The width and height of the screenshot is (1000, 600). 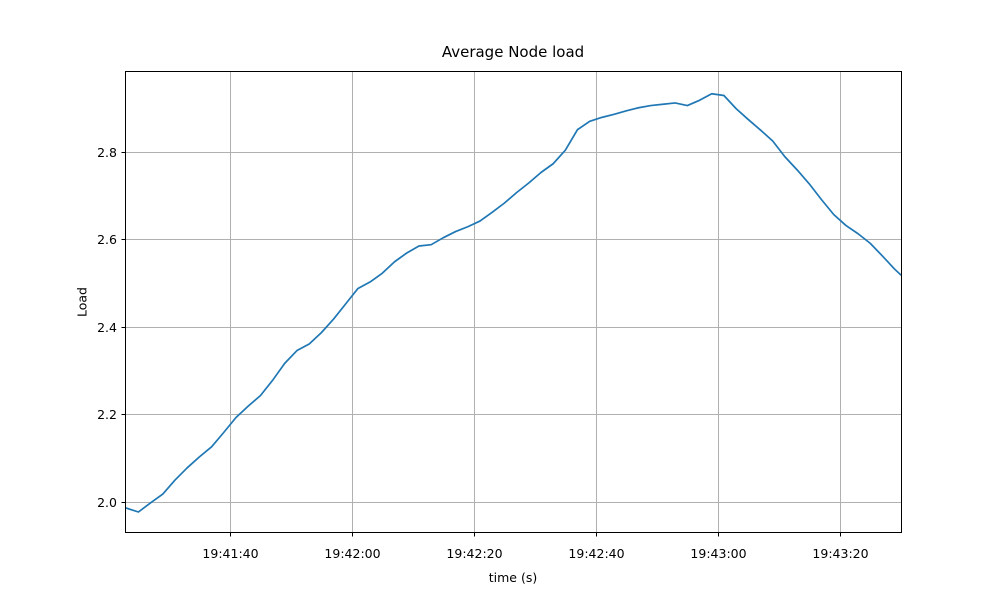 What do you see at coordinates (107, 327) in the screenshot?
I see `y-tick-label: 2.4` at bounding box center [107, 327].